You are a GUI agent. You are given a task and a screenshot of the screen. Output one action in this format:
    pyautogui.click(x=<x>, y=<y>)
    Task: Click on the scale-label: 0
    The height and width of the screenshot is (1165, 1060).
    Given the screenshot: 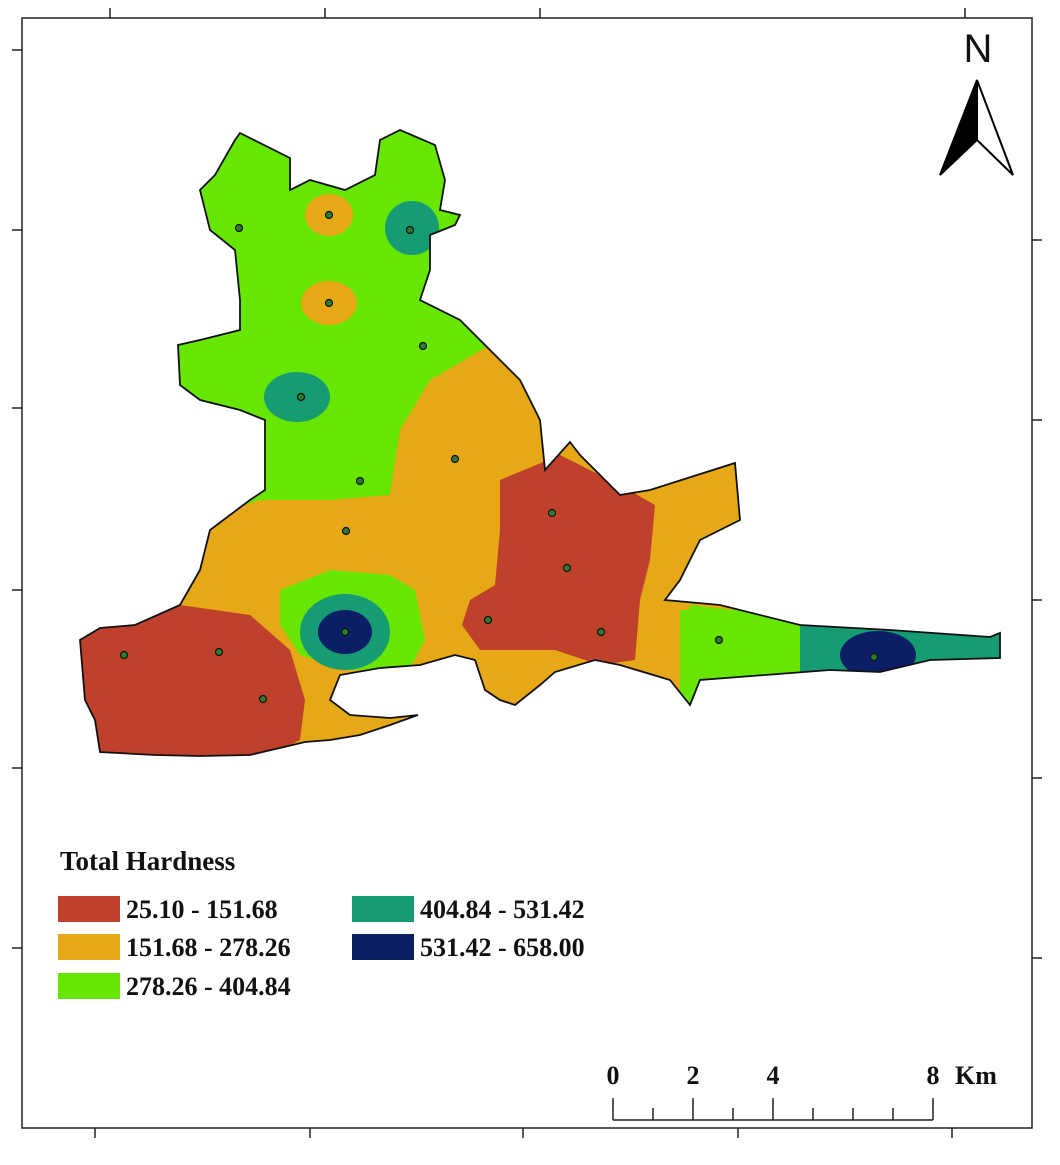 What is the action you would take?
    pyautogui.click(x=613, y=1075)
    